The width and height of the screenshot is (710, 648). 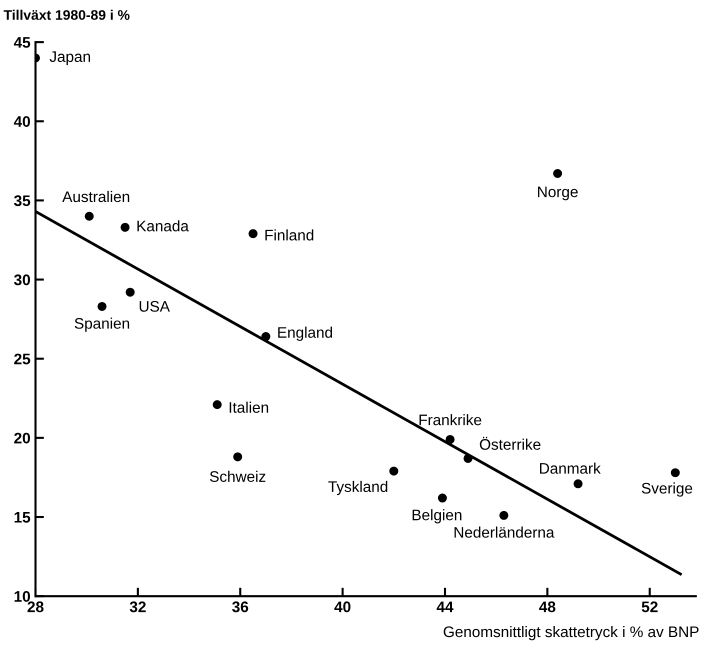 I want to click on y-axis-title: Tillväxt 1980-89 i %, so click(x=67, y=15).